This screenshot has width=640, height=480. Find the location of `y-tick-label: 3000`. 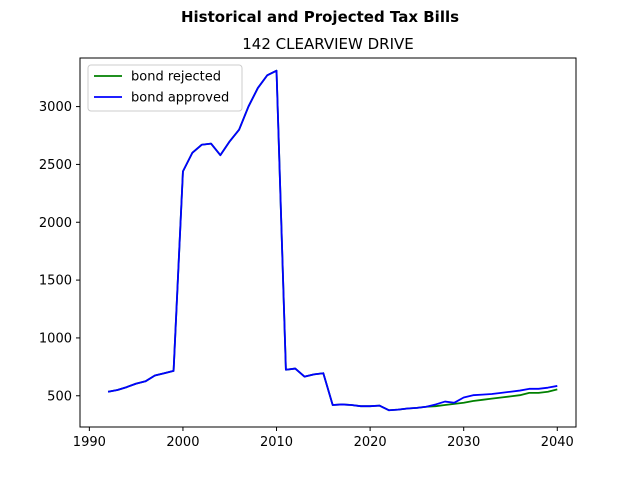

y-tick-label: 3000 is located at coordinates (55, 107).